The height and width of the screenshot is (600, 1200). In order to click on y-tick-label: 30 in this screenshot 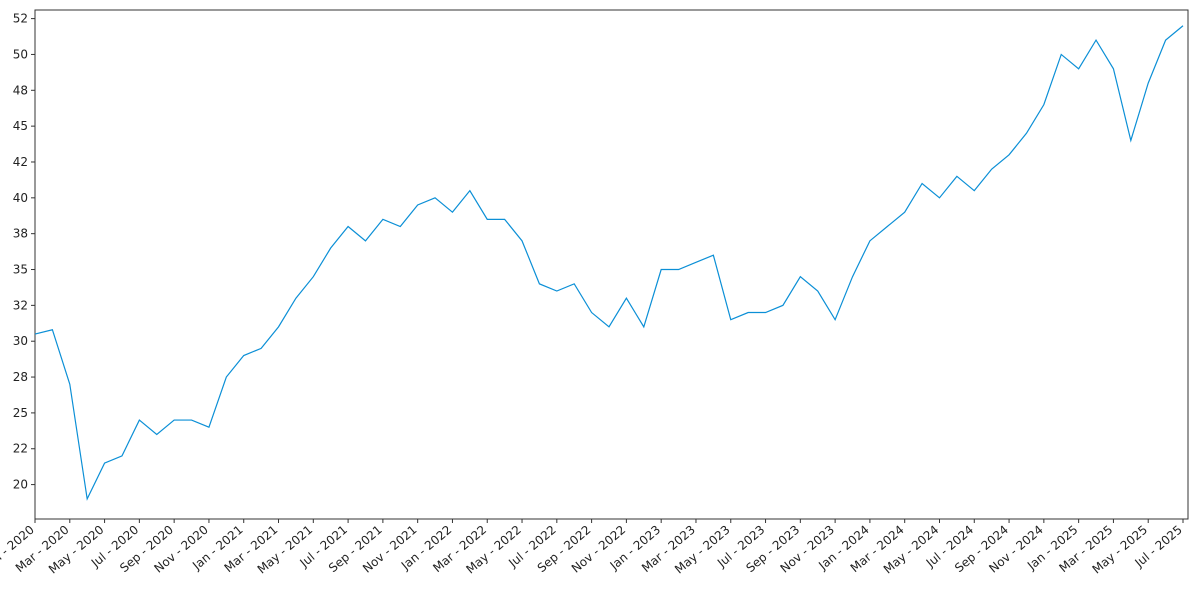, I will do `click(20, 341)`.